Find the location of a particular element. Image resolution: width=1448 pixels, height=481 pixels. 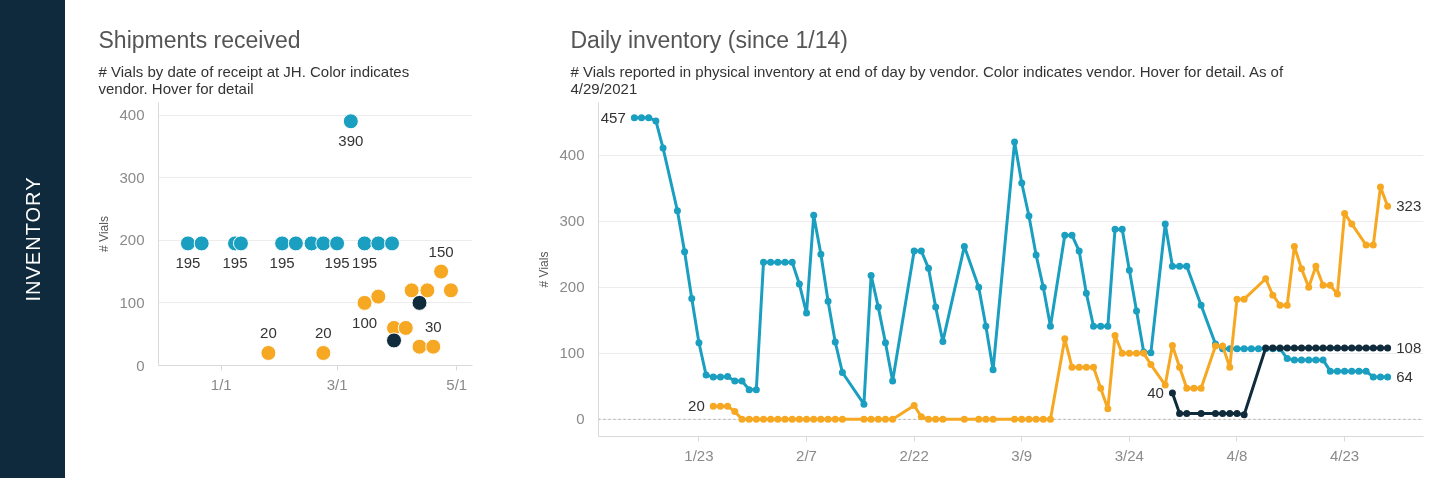

data-label: 457 is located at coordinates (613, 117).